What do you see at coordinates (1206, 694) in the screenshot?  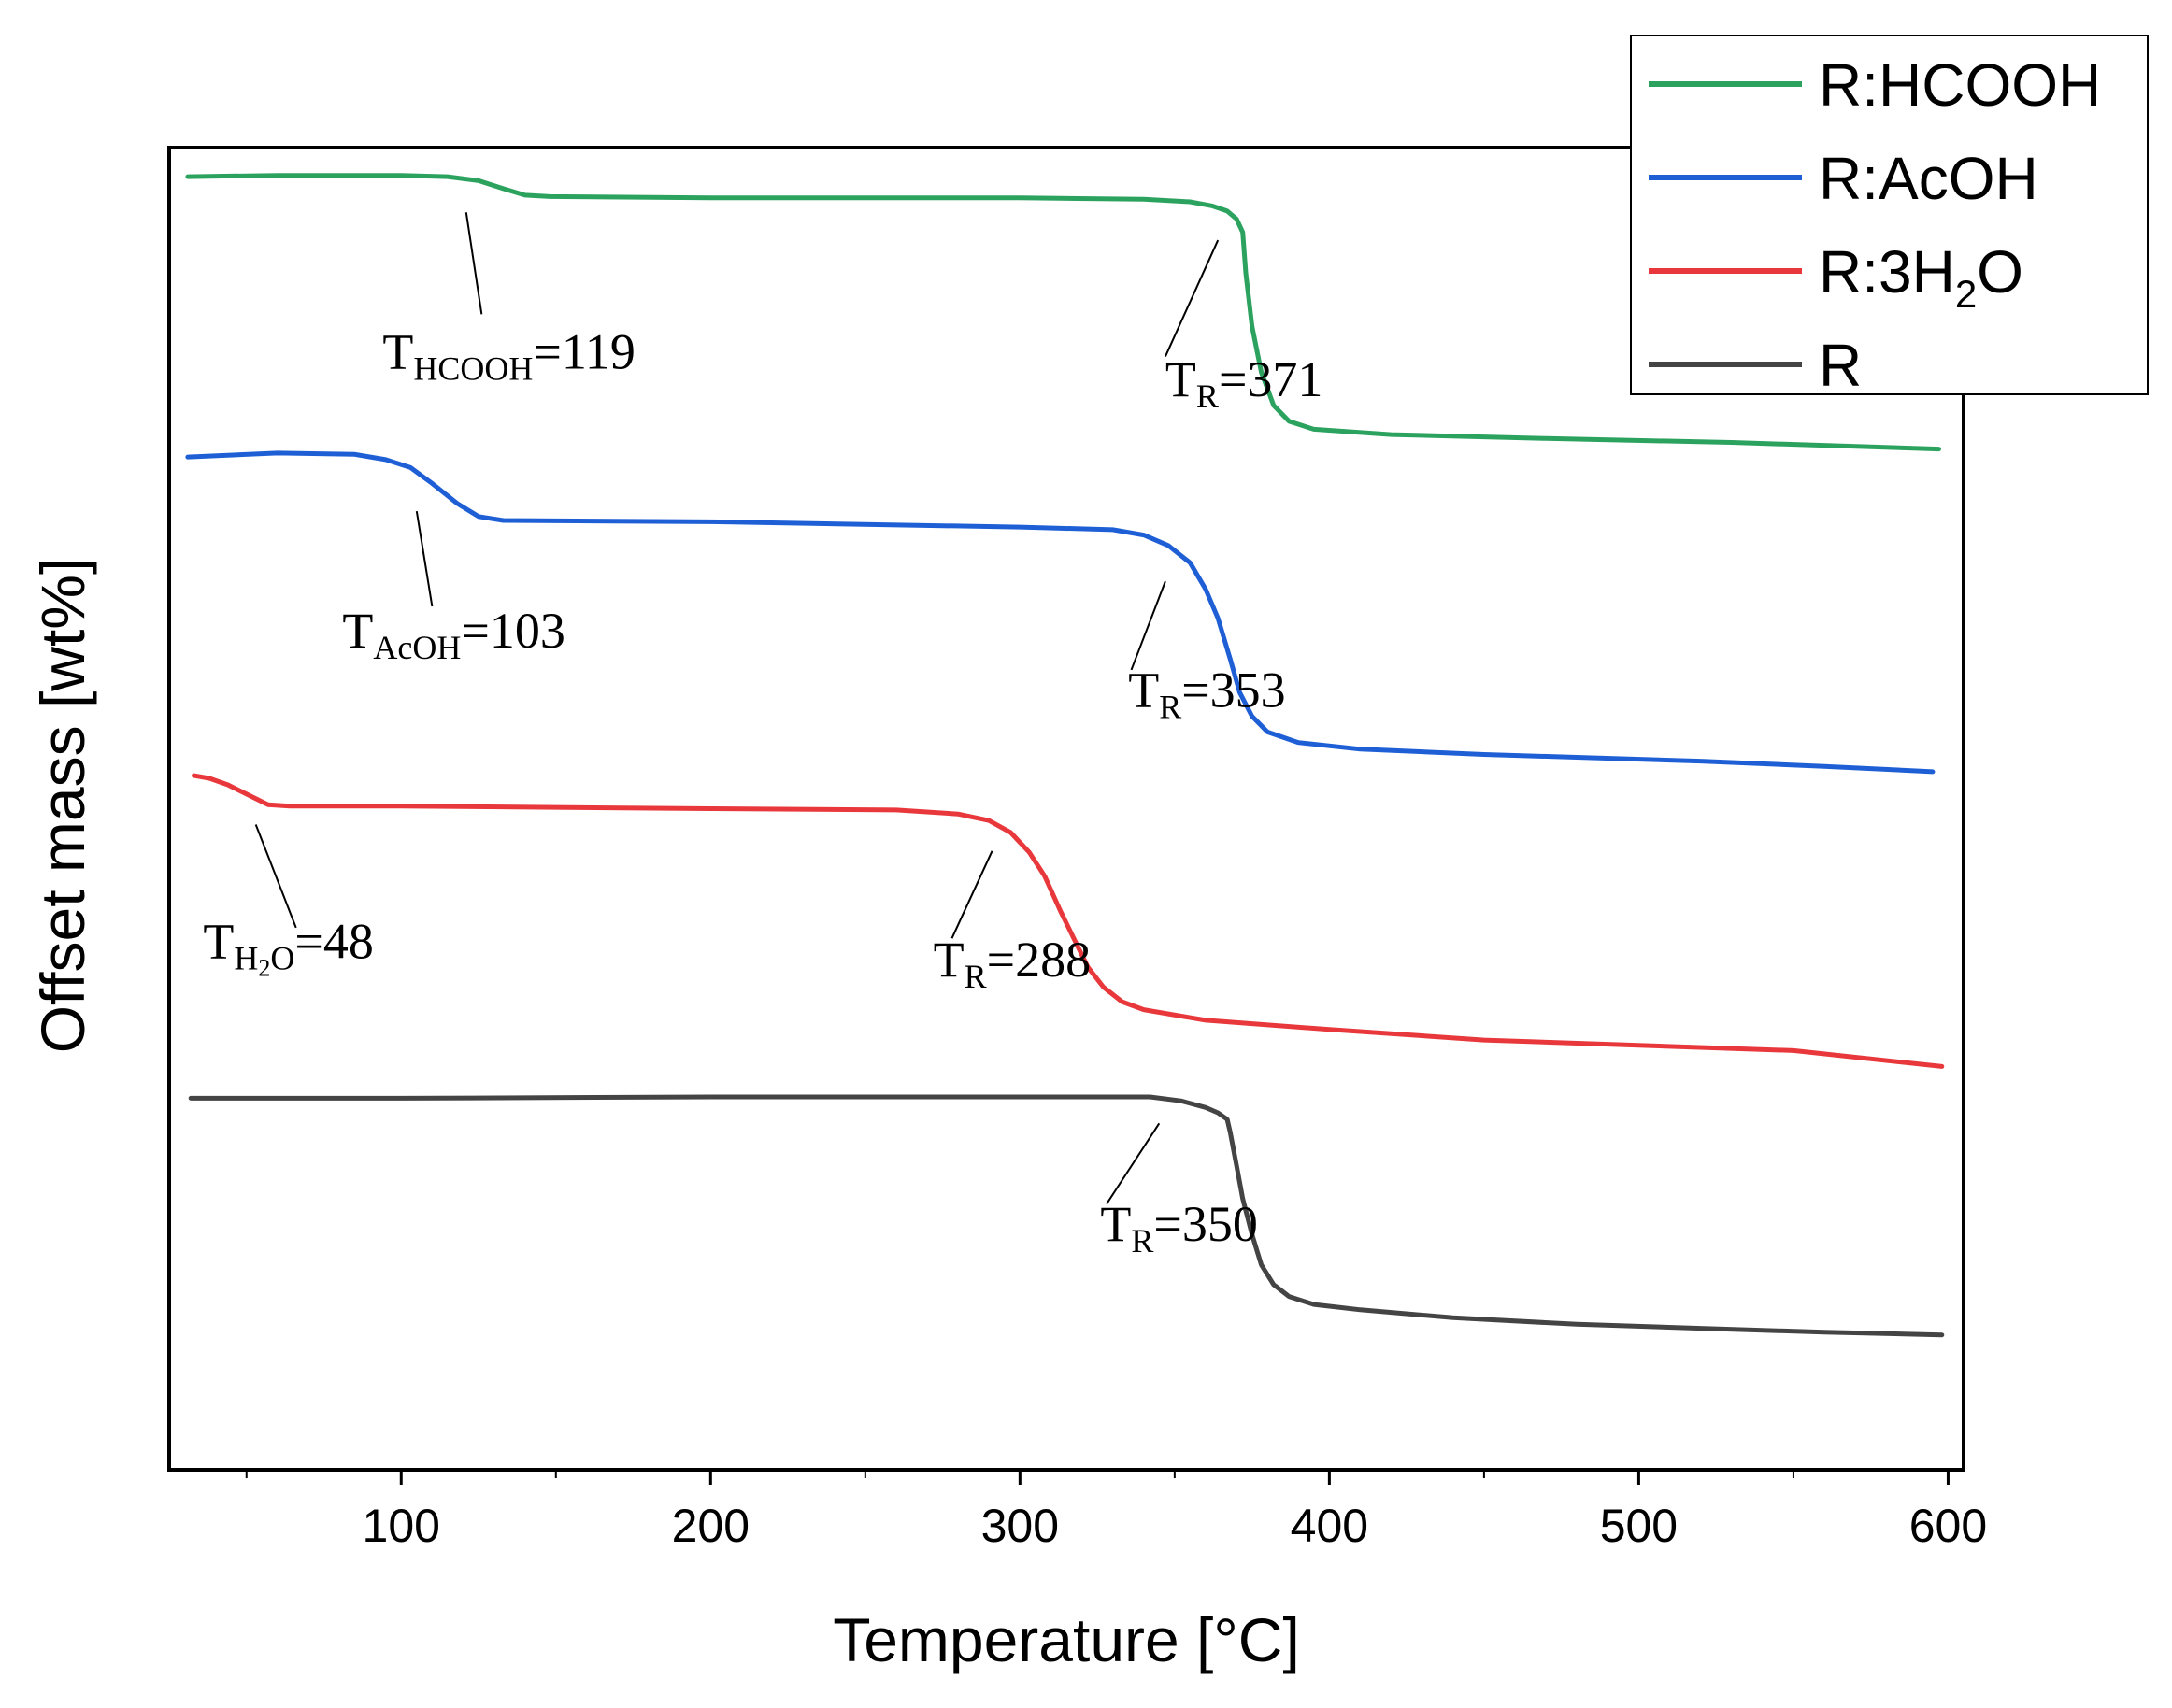 I see `annotation-label: TR=353` at bounding box center [1206, 694].